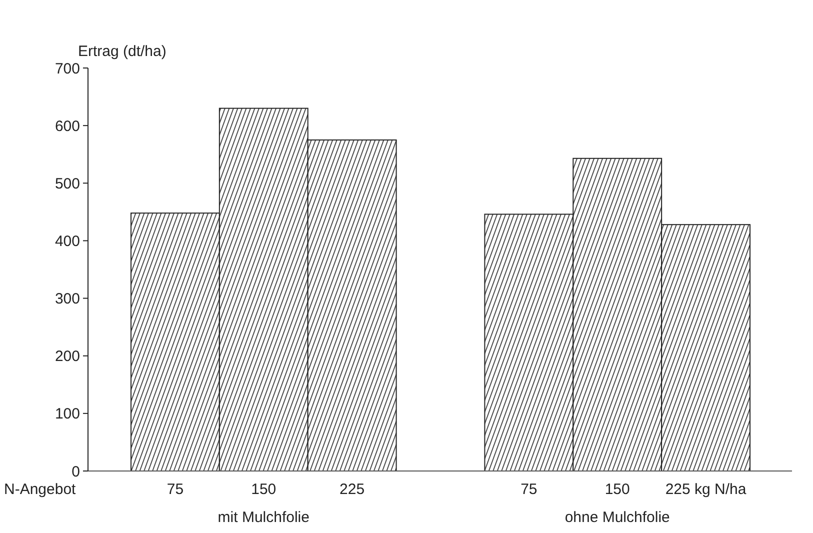 The height and width of the screenshot is (533, 813). What do you see at coordinates (40, 489) in the screenshot?
I see `x-axis-title: N-Angebot` at bounding box center [40, 489].